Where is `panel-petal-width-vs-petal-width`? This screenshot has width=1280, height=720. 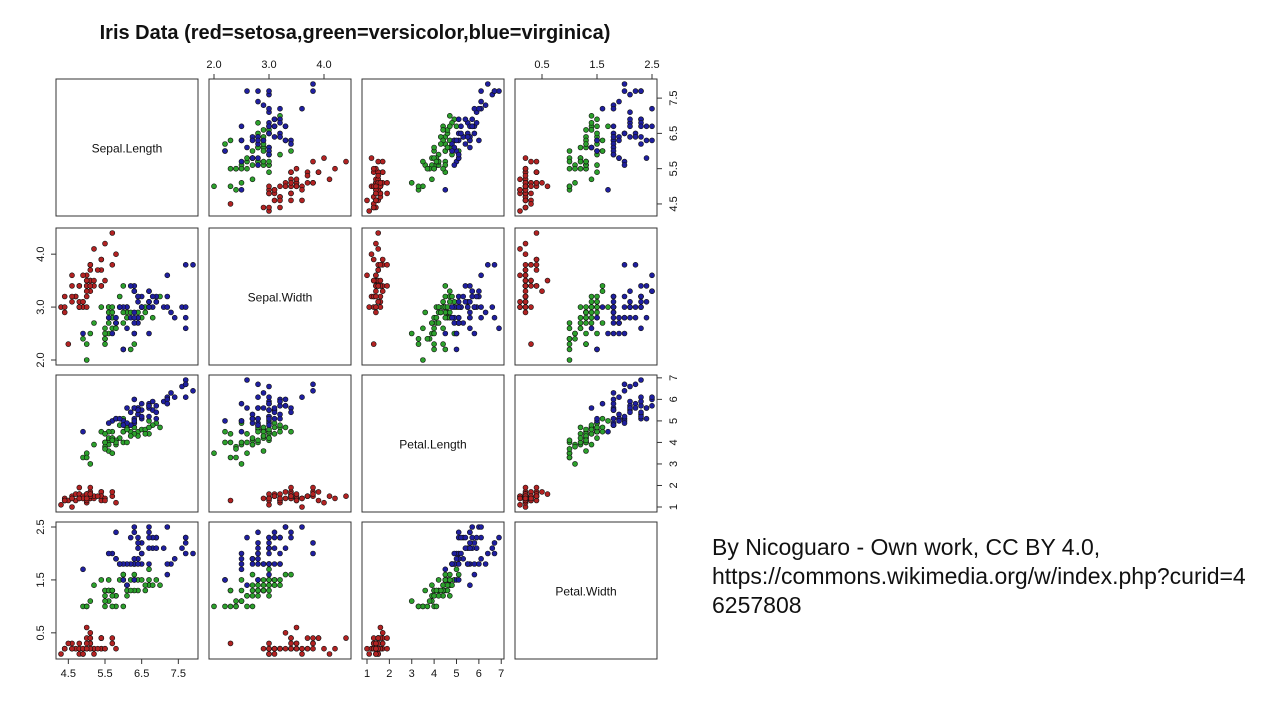
panel-petal-width-vs-petal-width is located at coordinates (586, 590).